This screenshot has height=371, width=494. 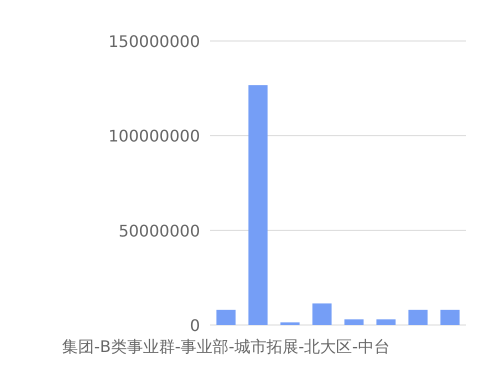 I want to click on y-tick-label: 0, so click(x=195, y=325).